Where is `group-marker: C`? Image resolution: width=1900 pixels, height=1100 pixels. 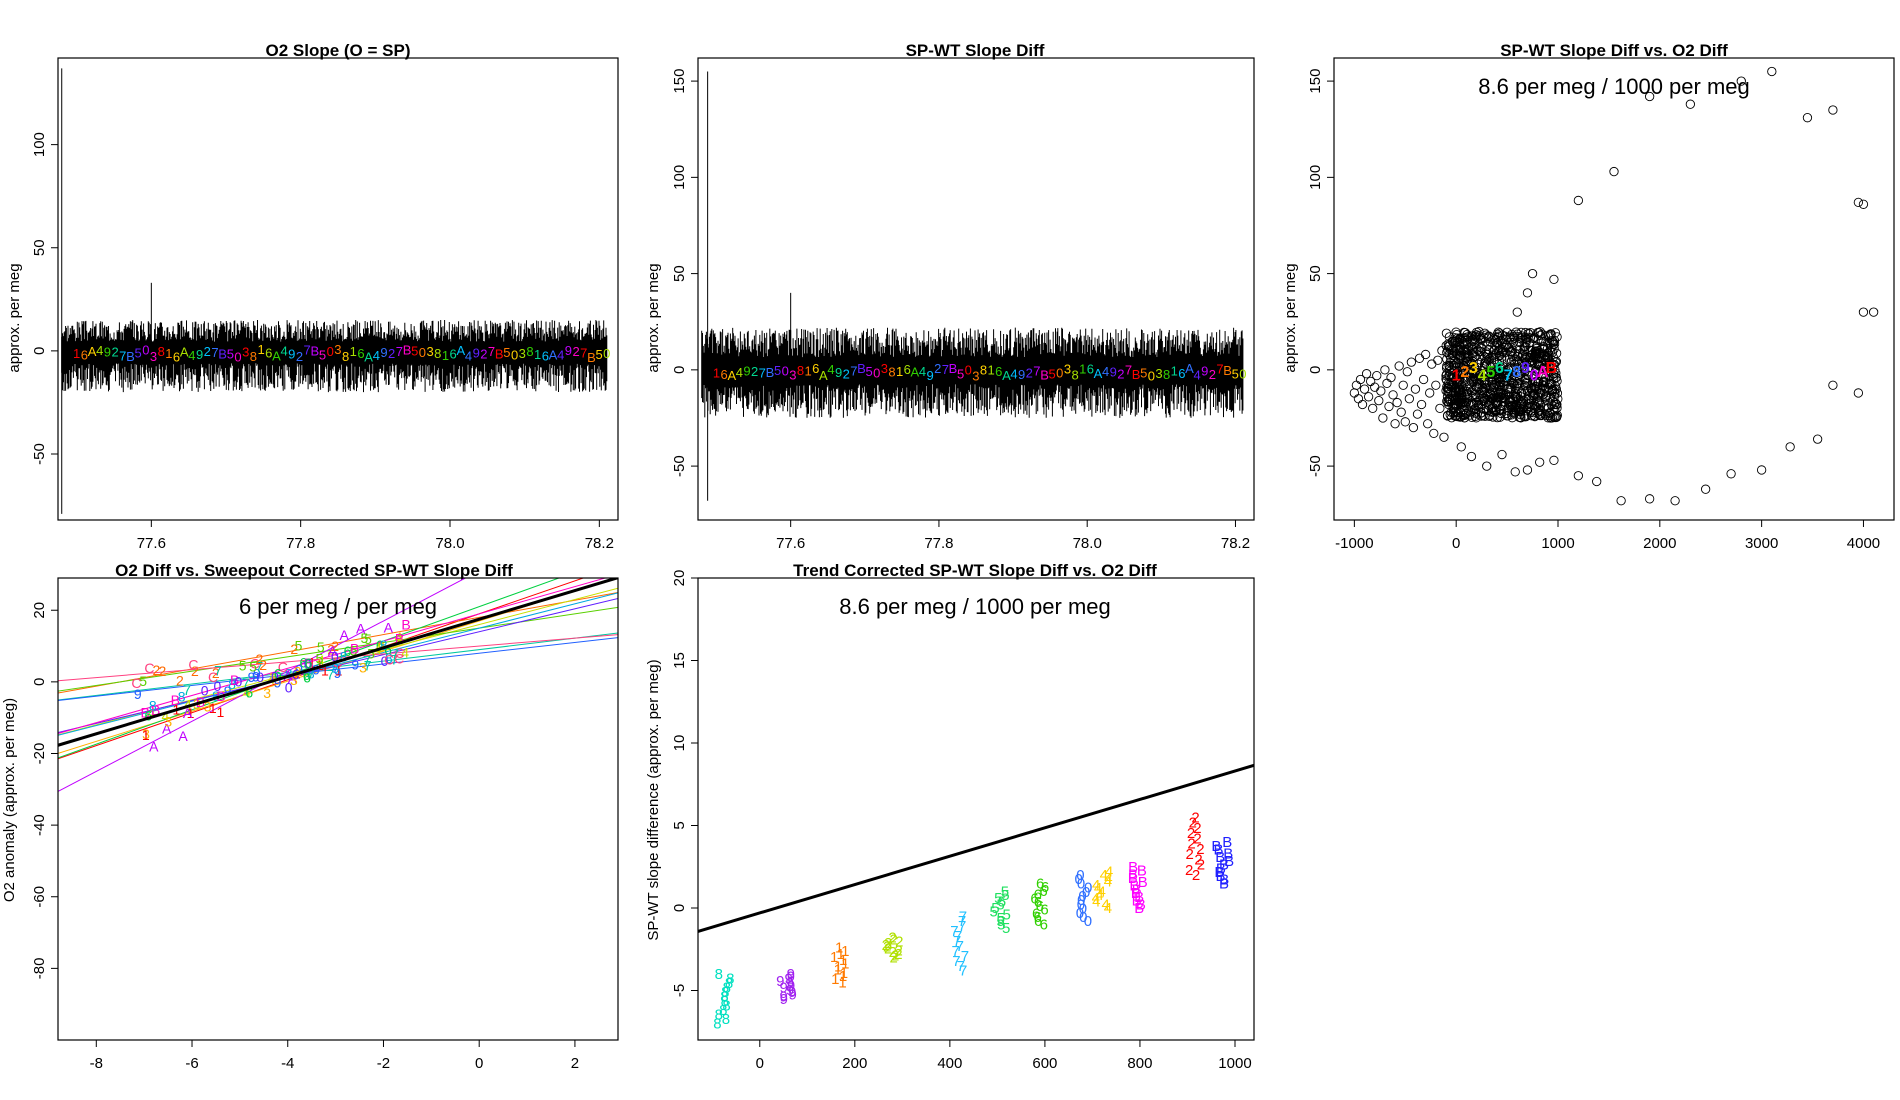 group-marker: C is located at coordinates (213, 677).